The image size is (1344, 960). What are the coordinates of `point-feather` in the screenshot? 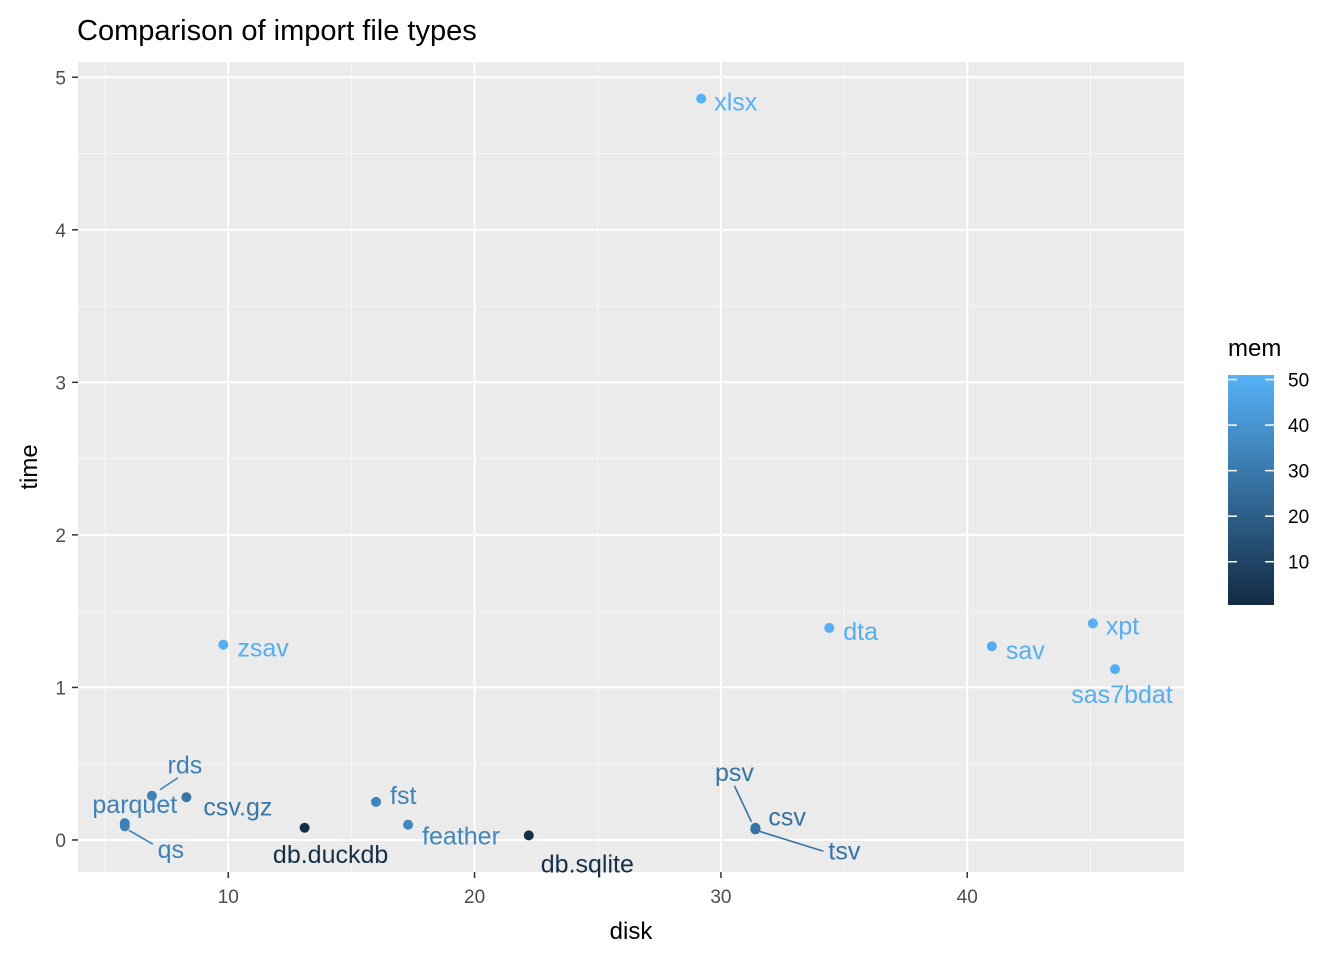 It's located at (408, 824).